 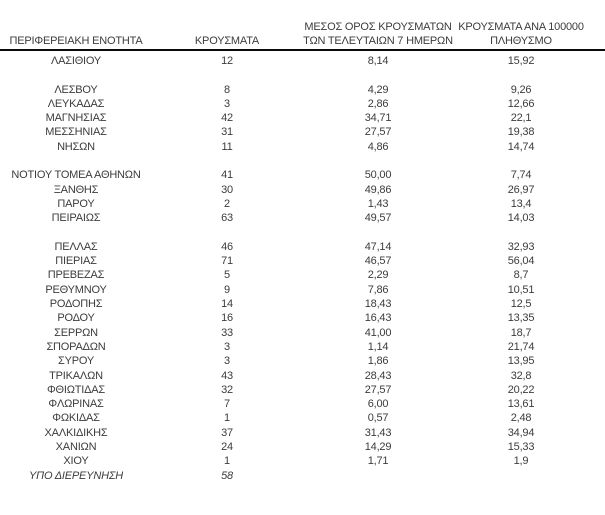 What do you see at coordinates (302, 304) in the screenshot?
I see `table-row: ΡΟΔΟΠΗΣ 14 18,43 12,5` at bounding box center [302, 304].